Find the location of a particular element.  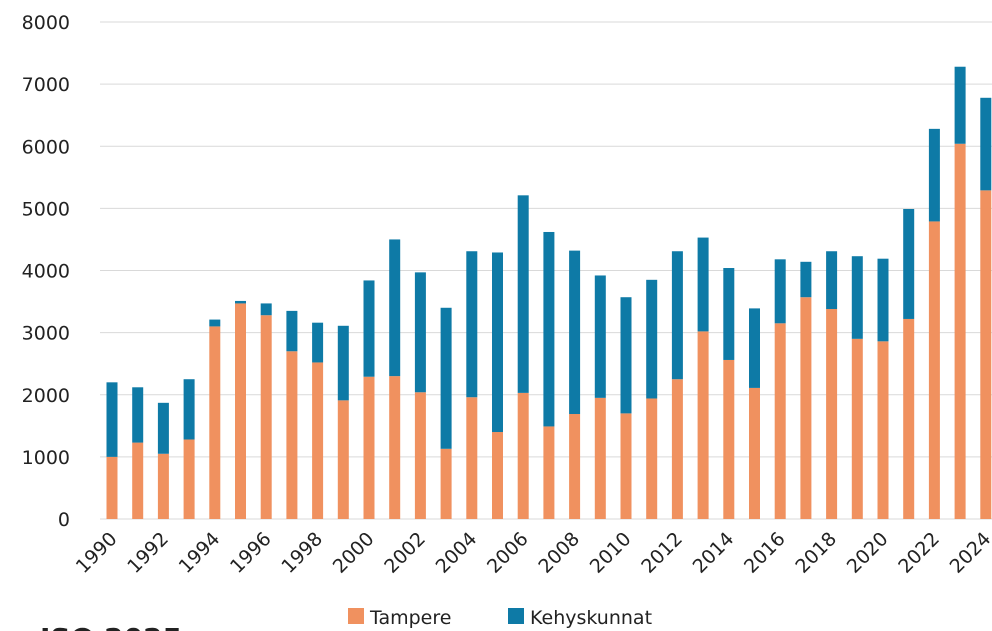

x-tick-label: 2020 is located at coordinates (868, 553).